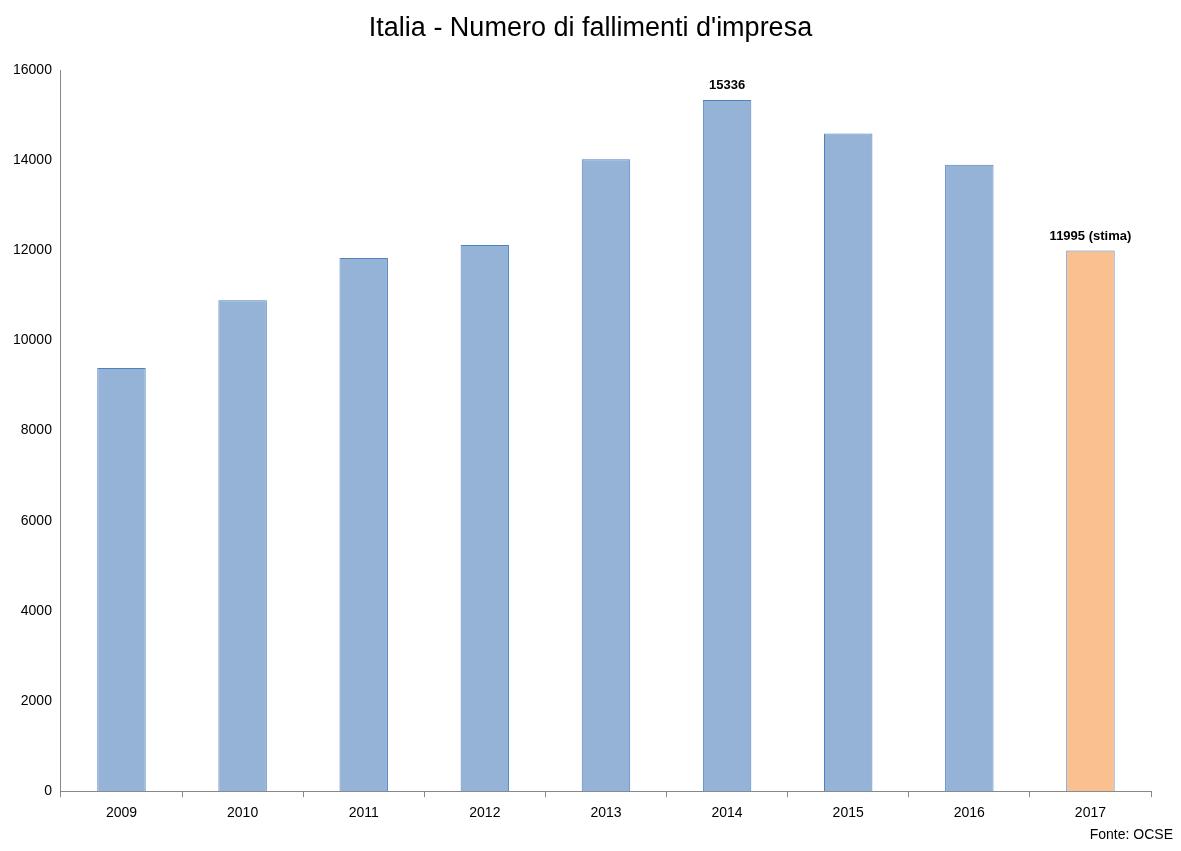 Image resolution: width=1181 pixels, height=851 pixels. What do you see at coordinates (36, 609) in the screenshot?
I see `y-tick-label: 4000` at bounding box center [36, 609].